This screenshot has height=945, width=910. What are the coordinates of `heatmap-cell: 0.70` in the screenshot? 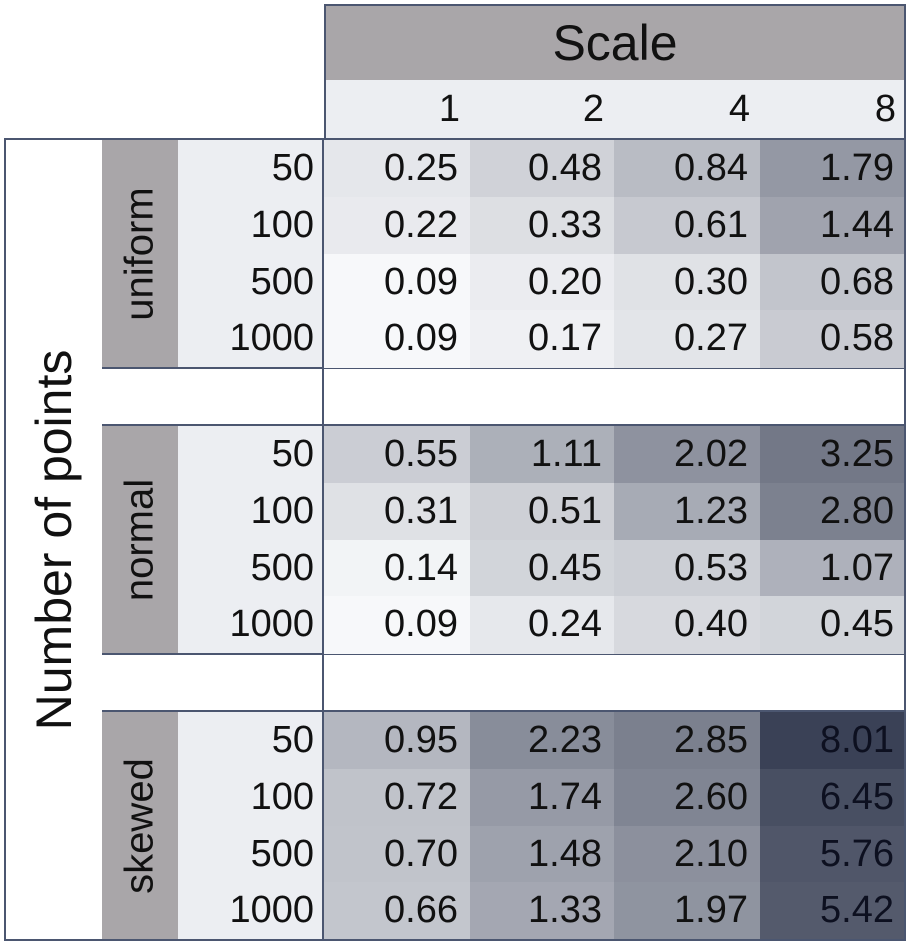 It's located at (397, 854).